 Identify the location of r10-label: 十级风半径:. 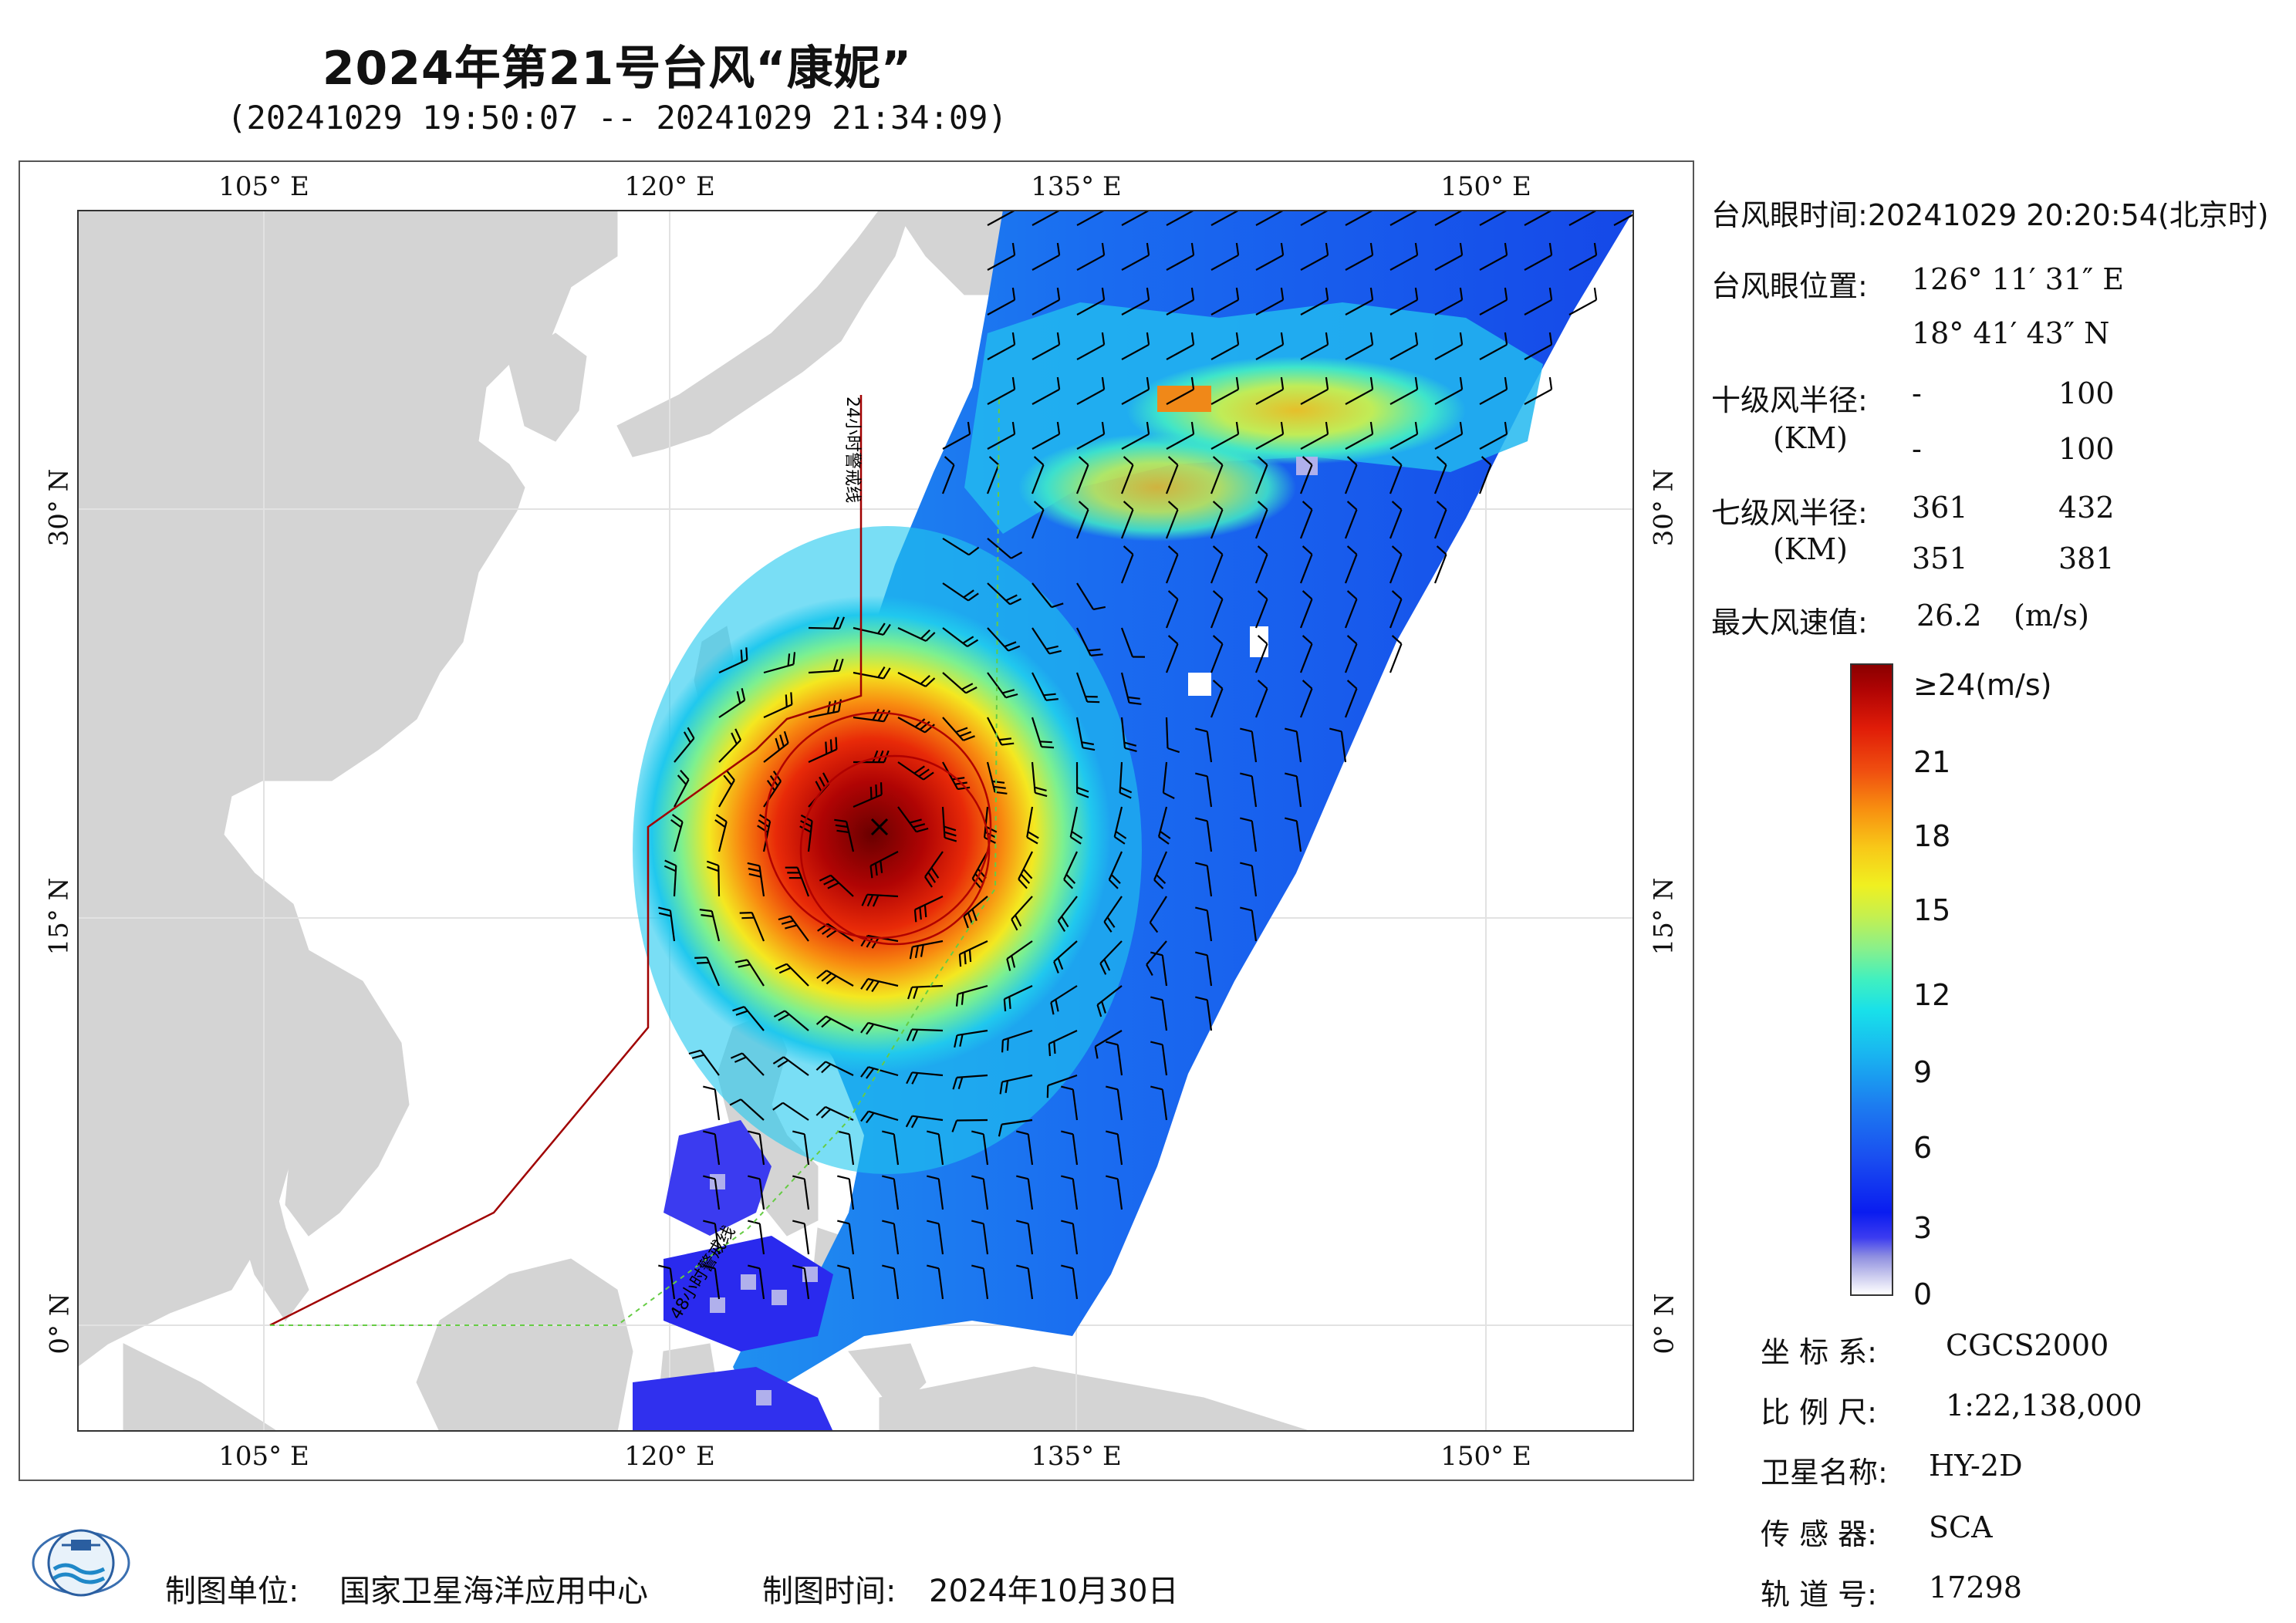
(1789, 400).